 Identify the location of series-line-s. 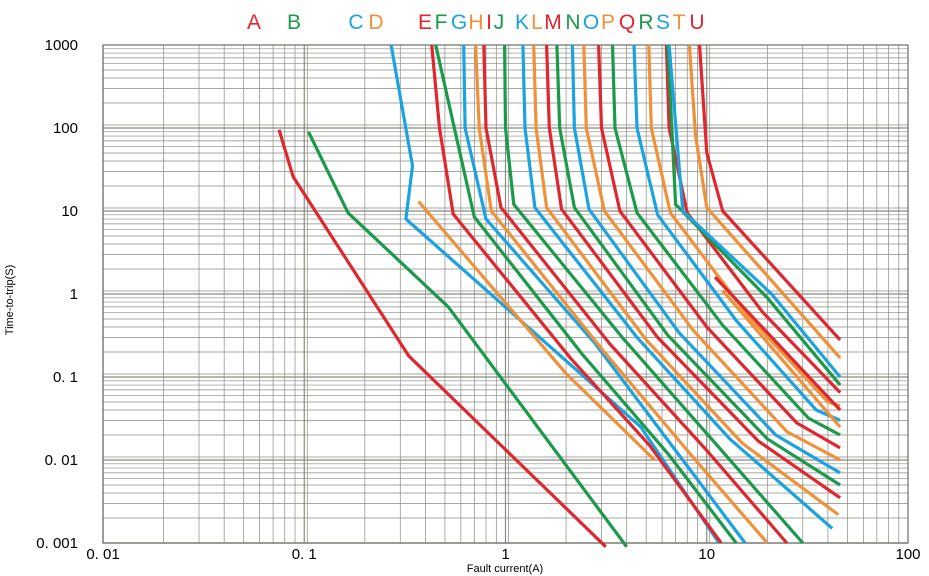
(736, 233).